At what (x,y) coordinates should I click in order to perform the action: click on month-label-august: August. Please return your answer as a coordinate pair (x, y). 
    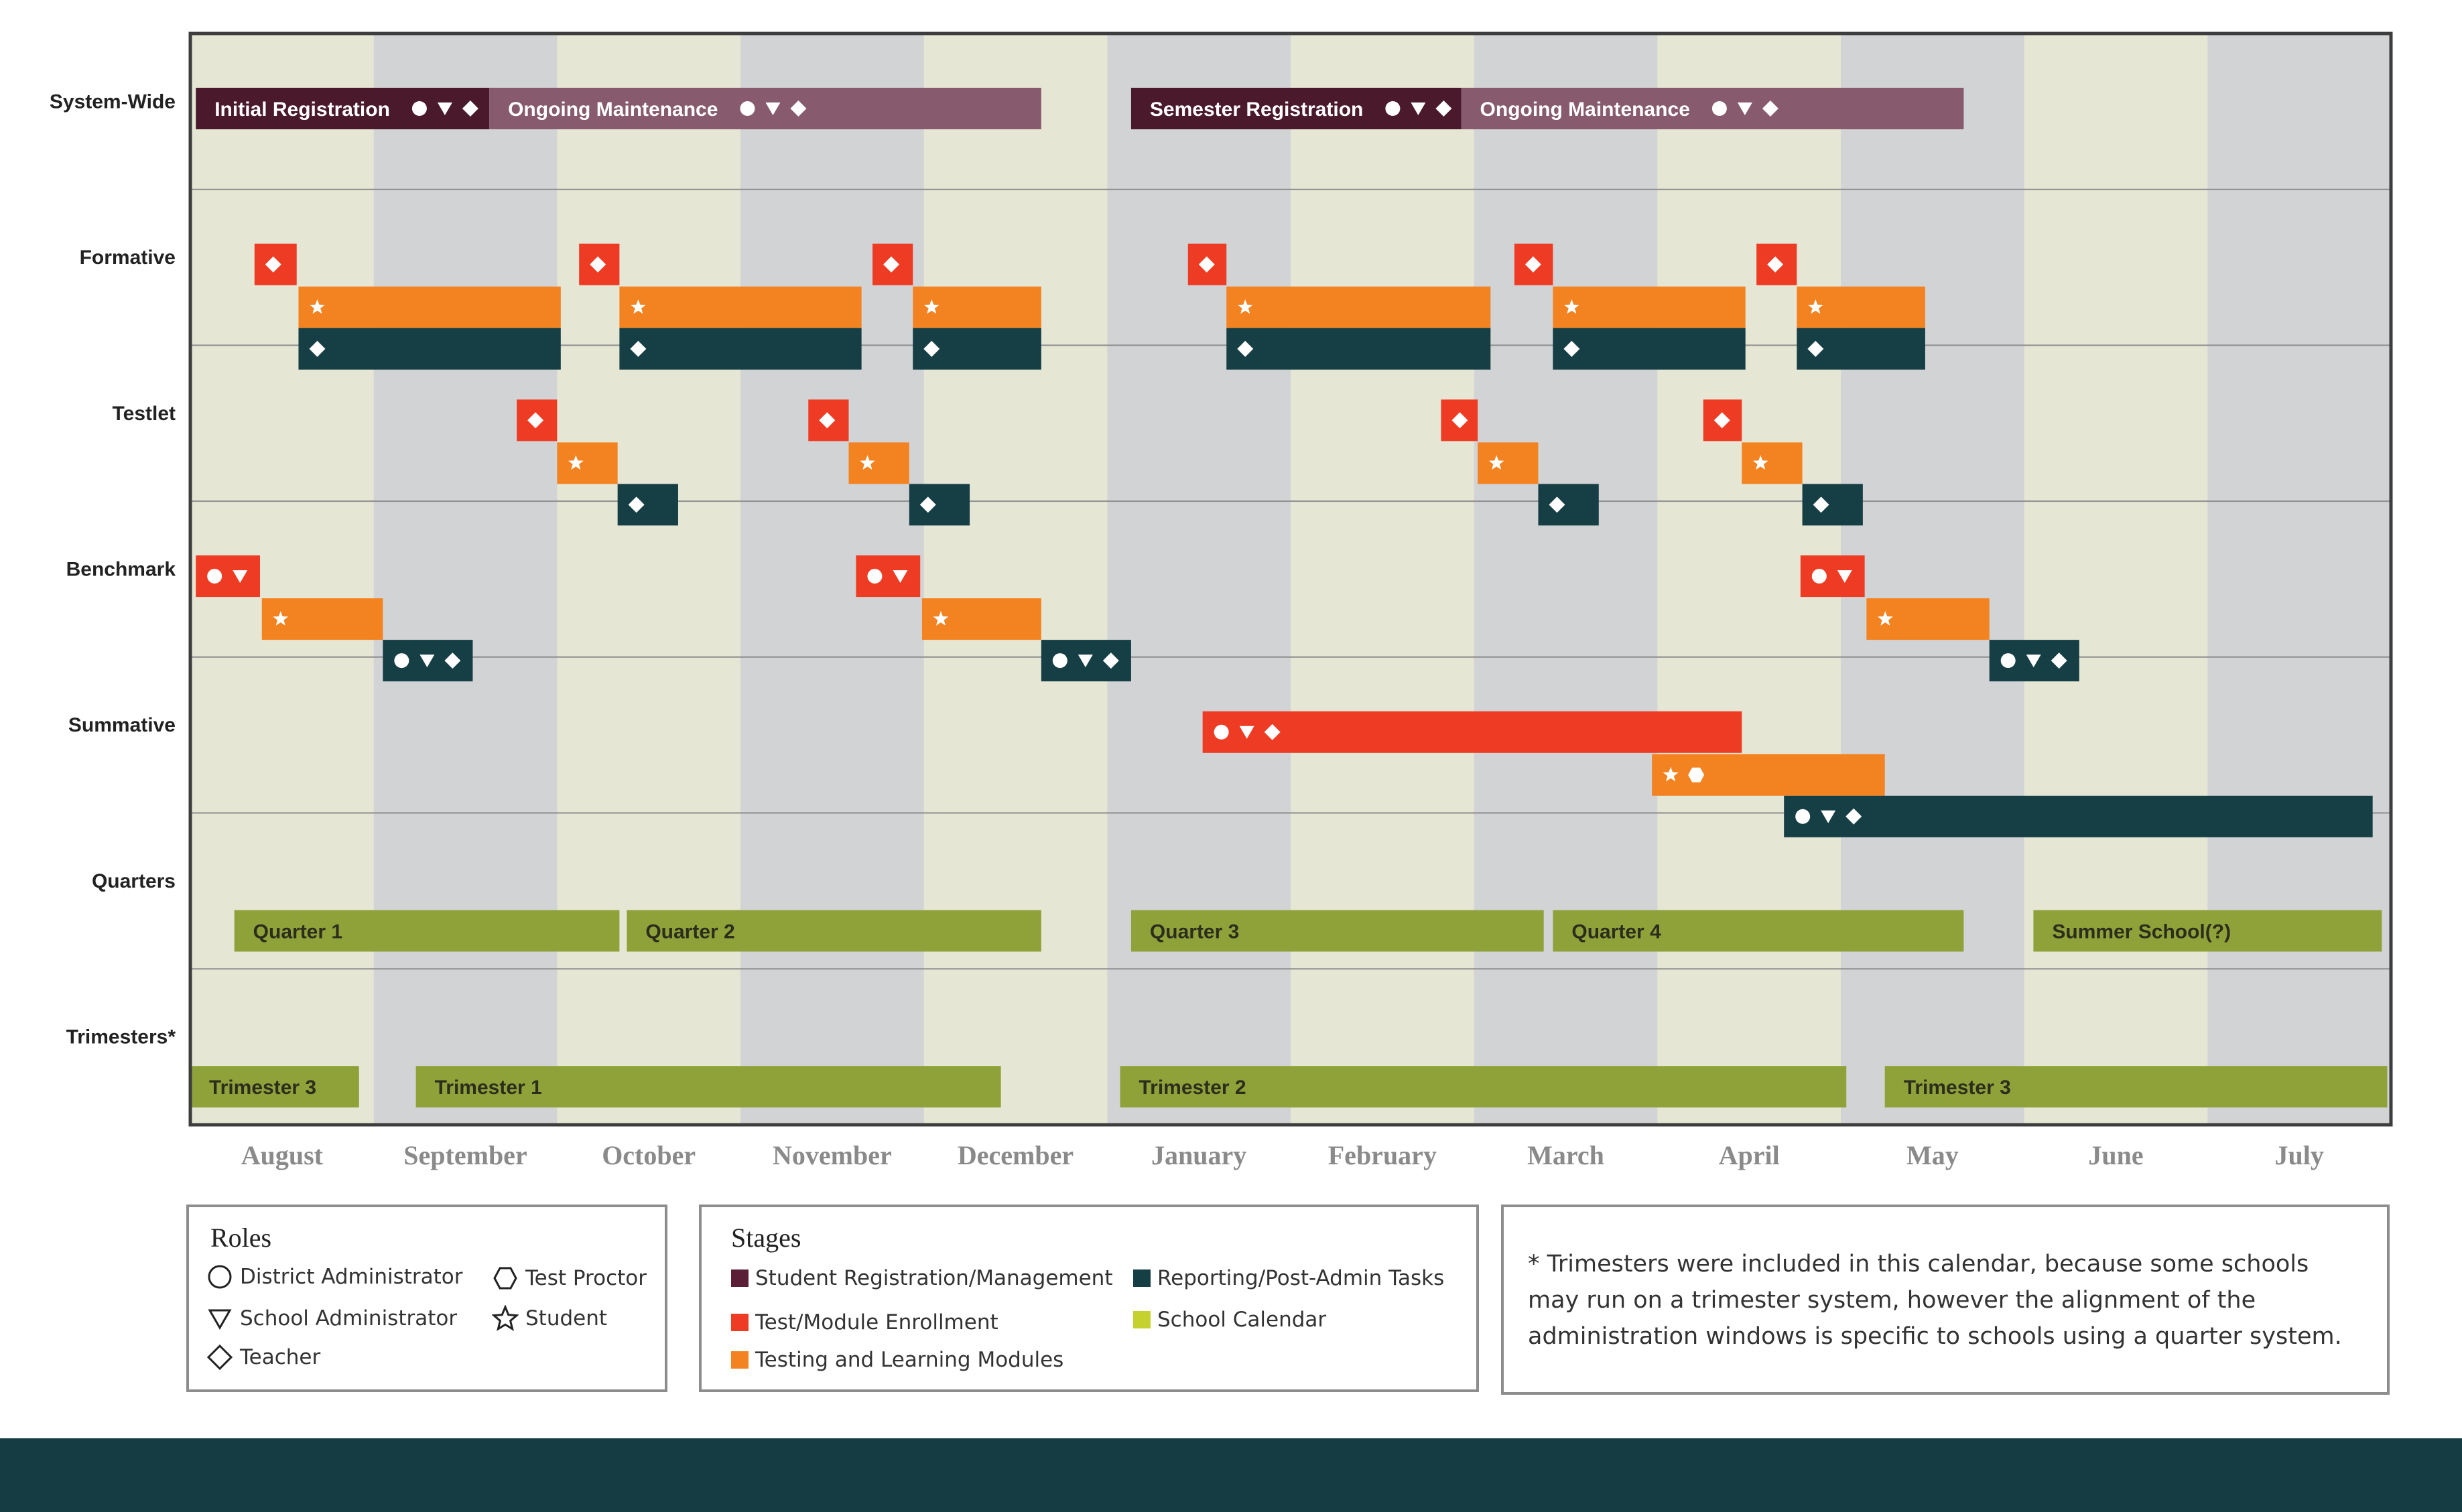
    Looking at the image, I should click on (282, 1155).